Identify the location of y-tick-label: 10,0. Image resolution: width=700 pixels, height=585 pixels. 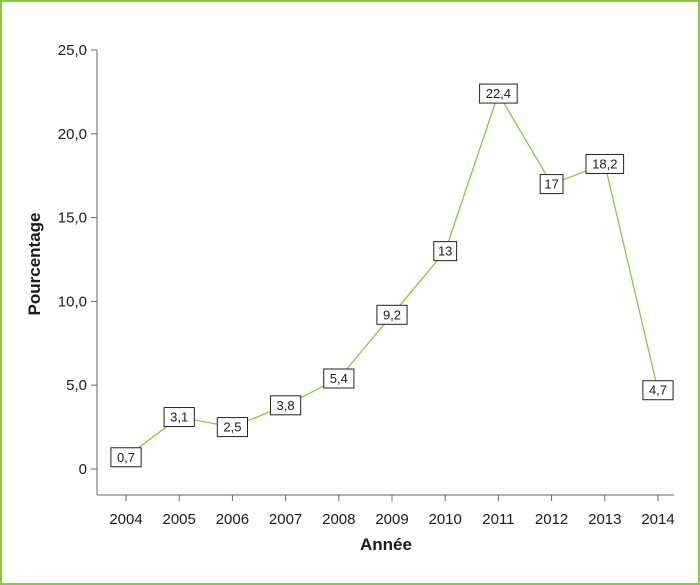
(72, 301).